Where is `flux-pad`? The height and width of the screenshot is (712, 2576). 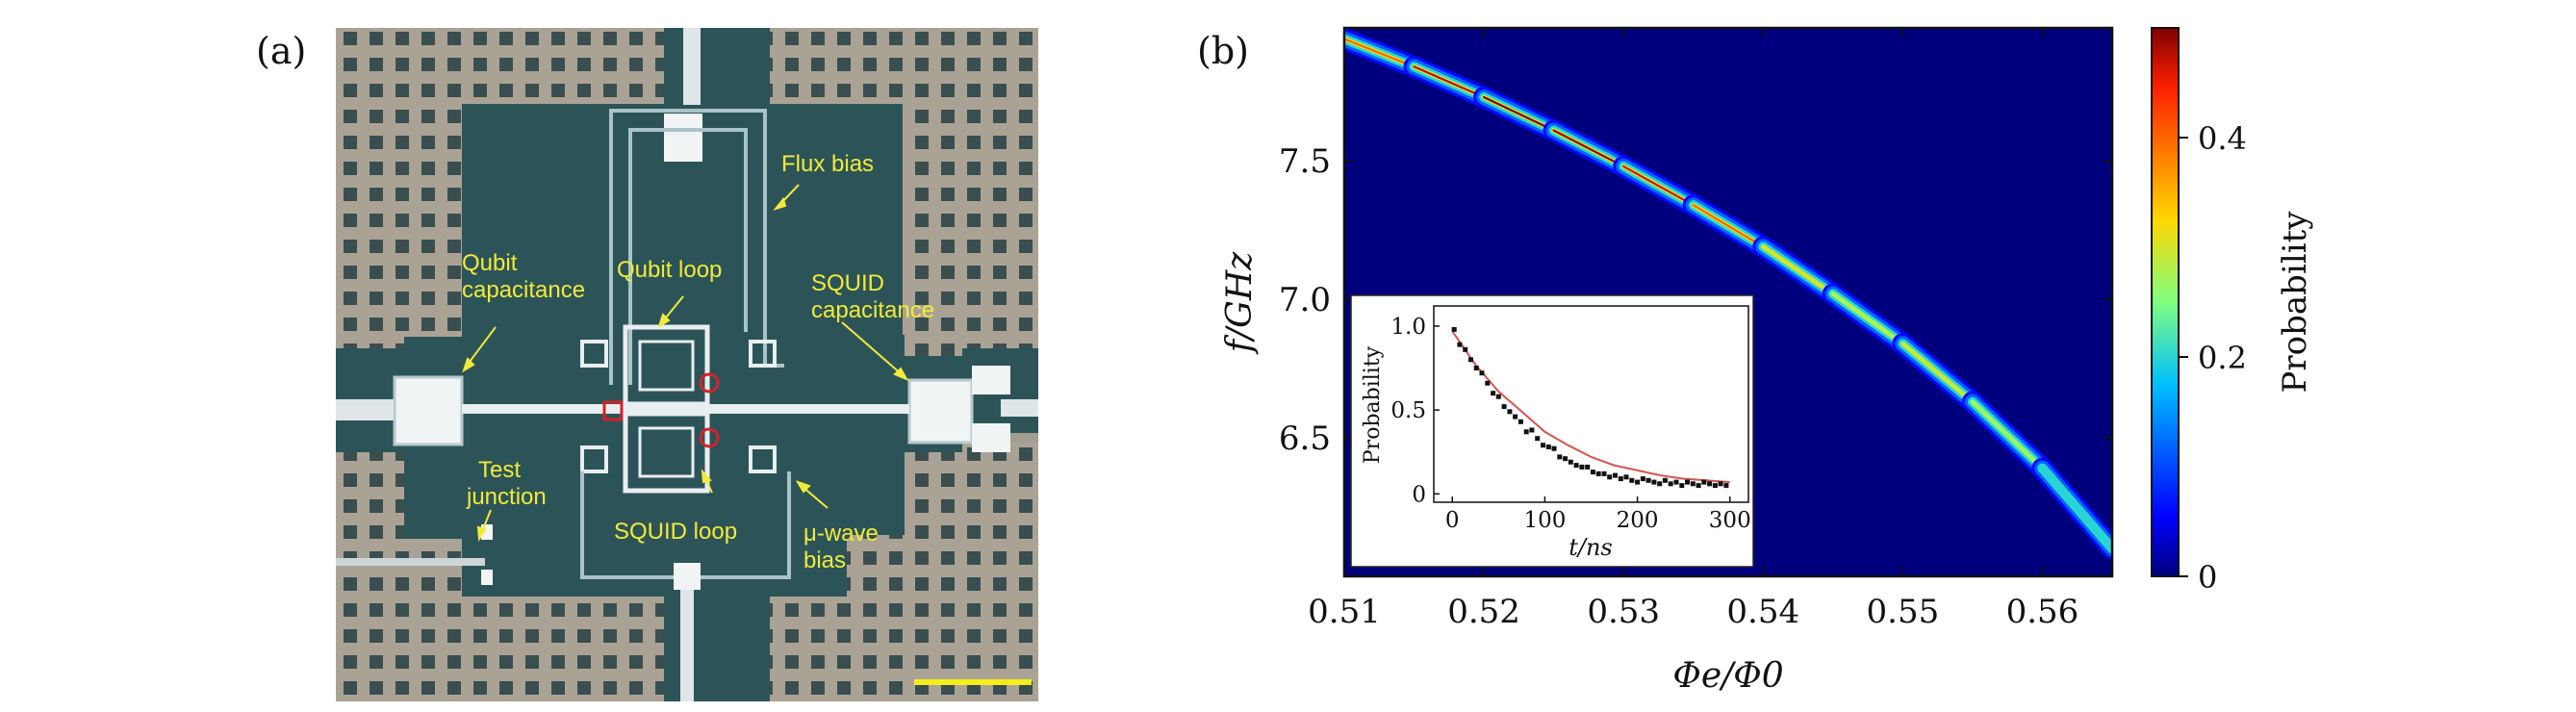 flux-pad is located at coordinates (683, 138).